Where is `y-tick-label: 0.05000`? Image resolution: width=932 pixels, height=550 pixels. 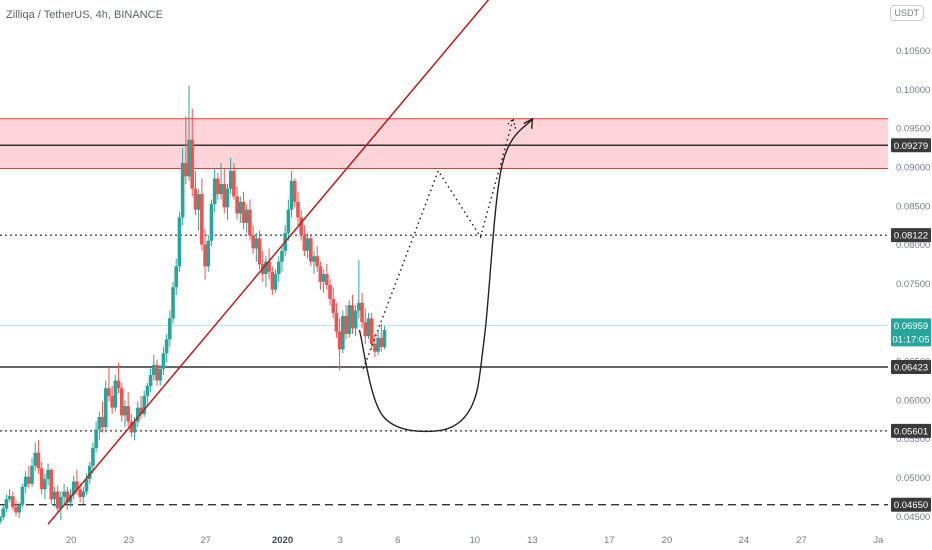 y-tick-label: 0.05000 is located at coordinates (913, 478).